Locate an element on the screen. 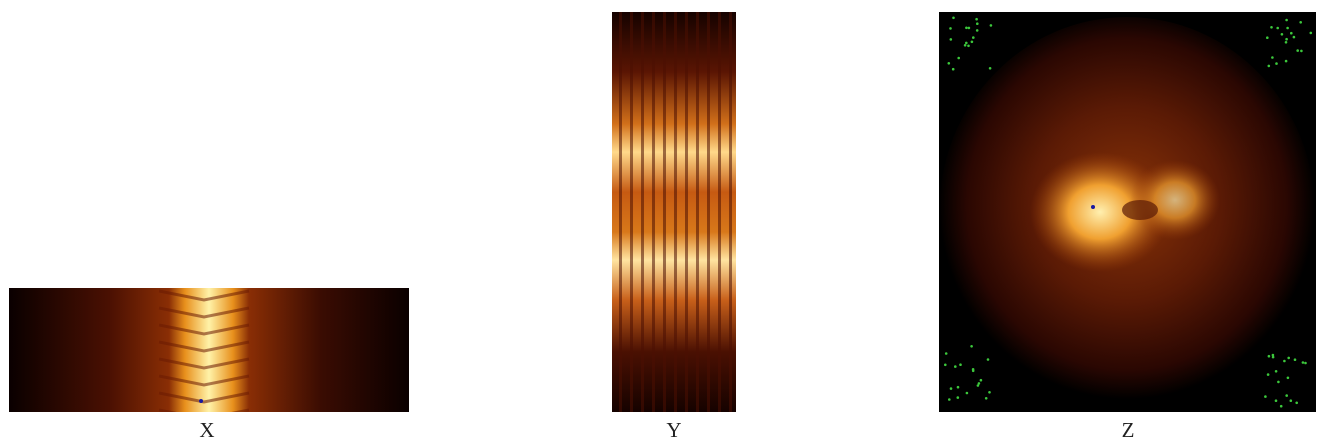 The width and height of the screenshot is (1327, 447). panel-label: X is located at coordinates (206, 430).